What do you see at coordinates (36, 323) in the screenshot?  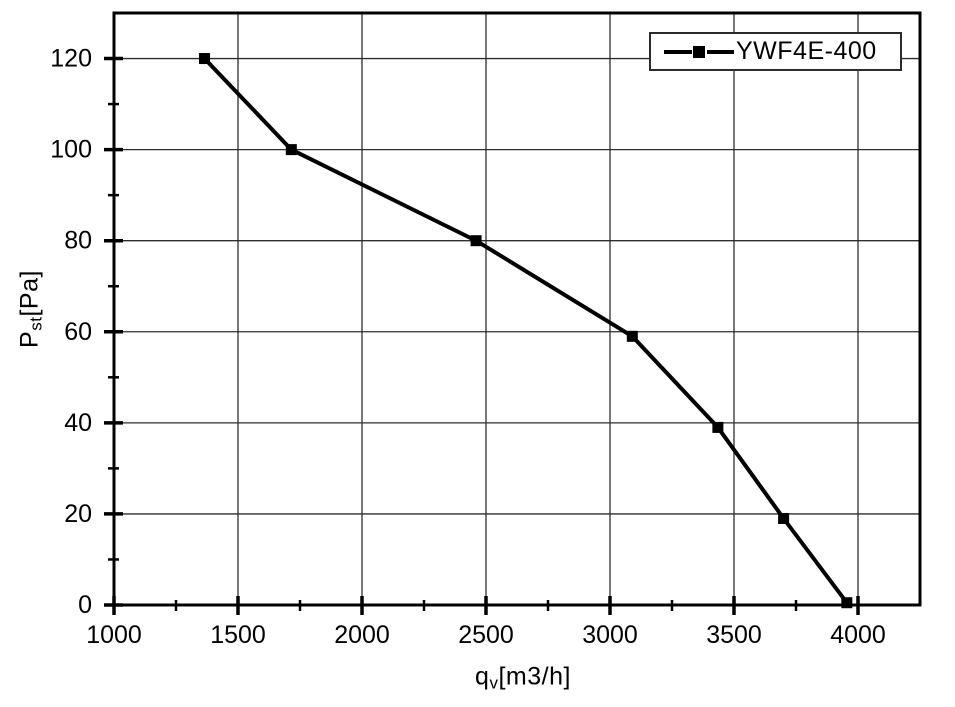 I see `y-axis-label-subscript: st` at bounding box center [36, 323].